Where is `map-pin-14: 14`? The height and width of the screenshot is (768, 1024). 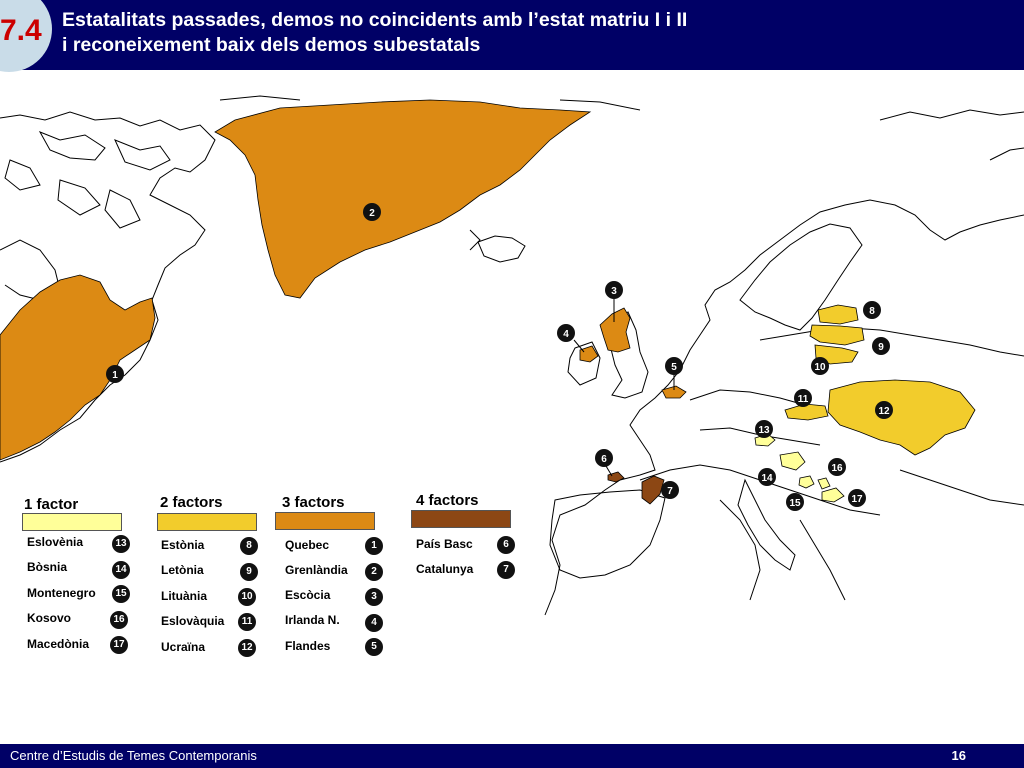 map-pin-14: 14 is located at coordinates (767, 477).